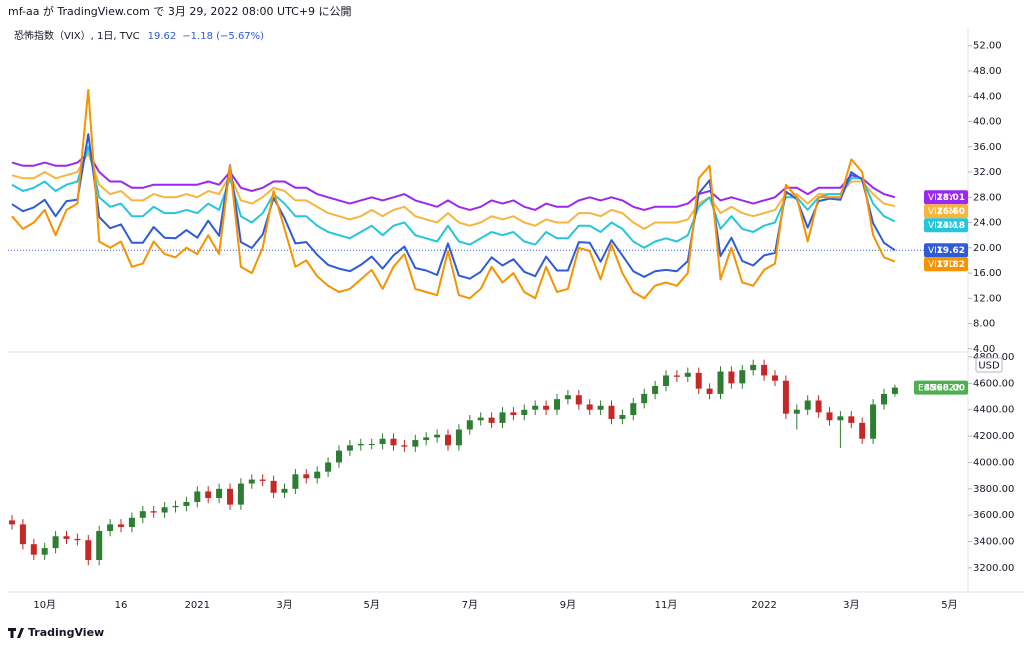 The height and width of the screenshot is (651, 1024). I want to click on unit-badge, so click(989, 365).